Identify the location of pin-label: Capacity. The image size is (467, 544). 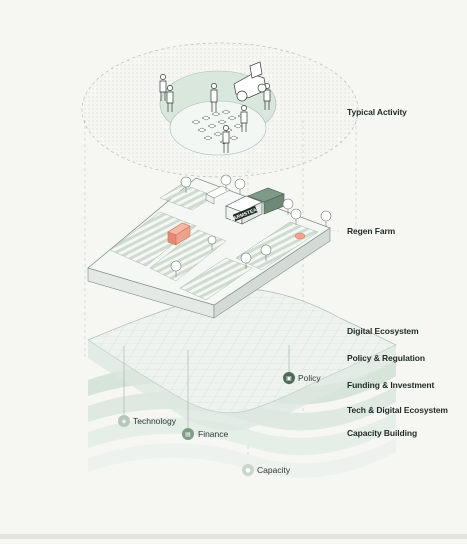
(274, 470).